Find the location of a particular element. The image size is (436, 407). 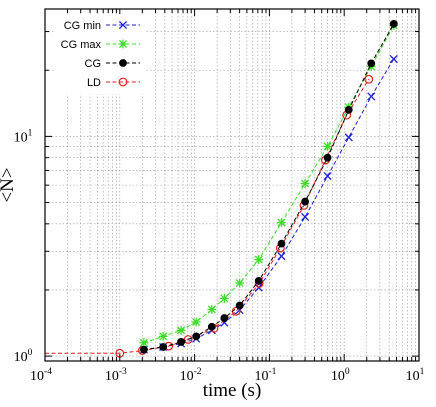

legend-label: CG is located at coordinates (93, 64).